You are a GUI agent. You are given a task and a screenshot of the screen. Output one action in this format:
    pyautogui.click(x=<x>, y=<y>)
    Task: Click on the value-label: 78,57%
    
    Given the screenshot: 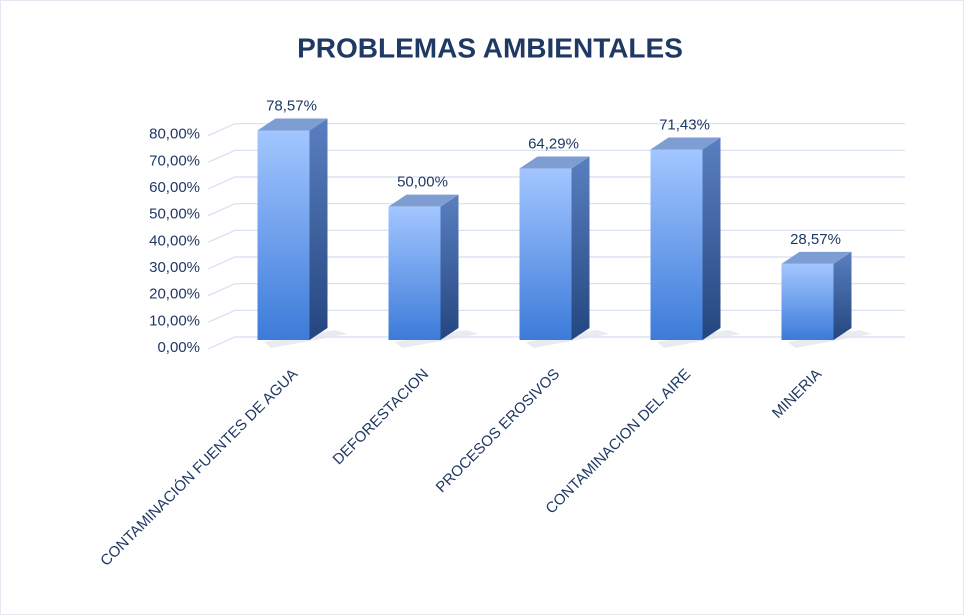 What is the action you would take?
    pyautogui.click(x=291, y=105)
    